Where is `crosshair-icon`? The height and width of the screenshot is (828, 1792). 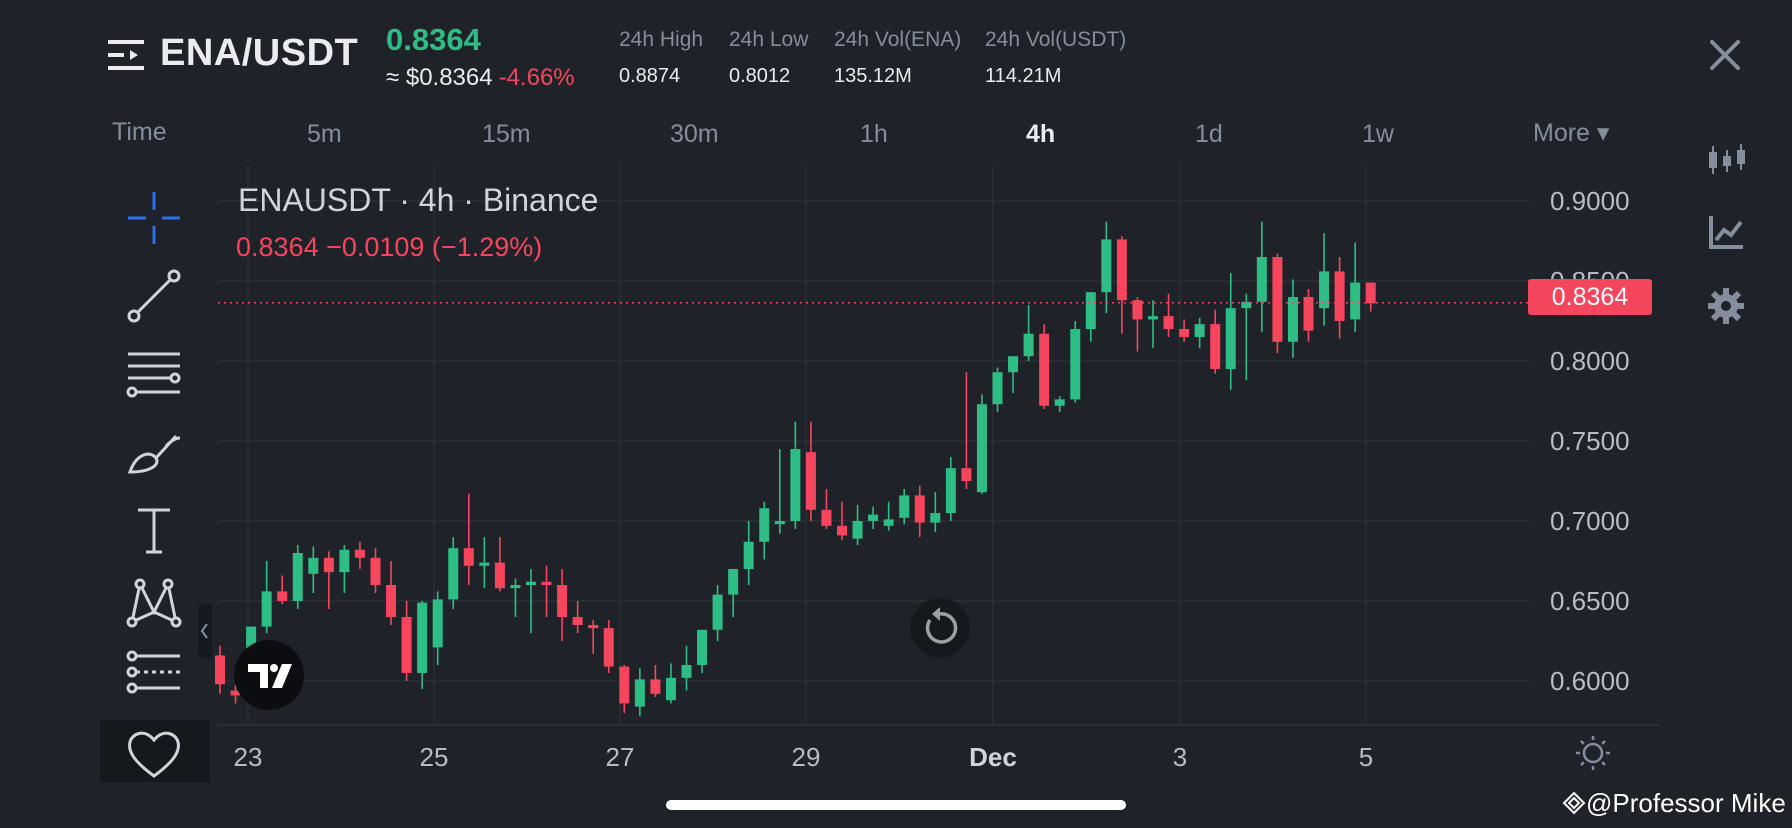
crosshair-icon is located at coordinates (154, 218).